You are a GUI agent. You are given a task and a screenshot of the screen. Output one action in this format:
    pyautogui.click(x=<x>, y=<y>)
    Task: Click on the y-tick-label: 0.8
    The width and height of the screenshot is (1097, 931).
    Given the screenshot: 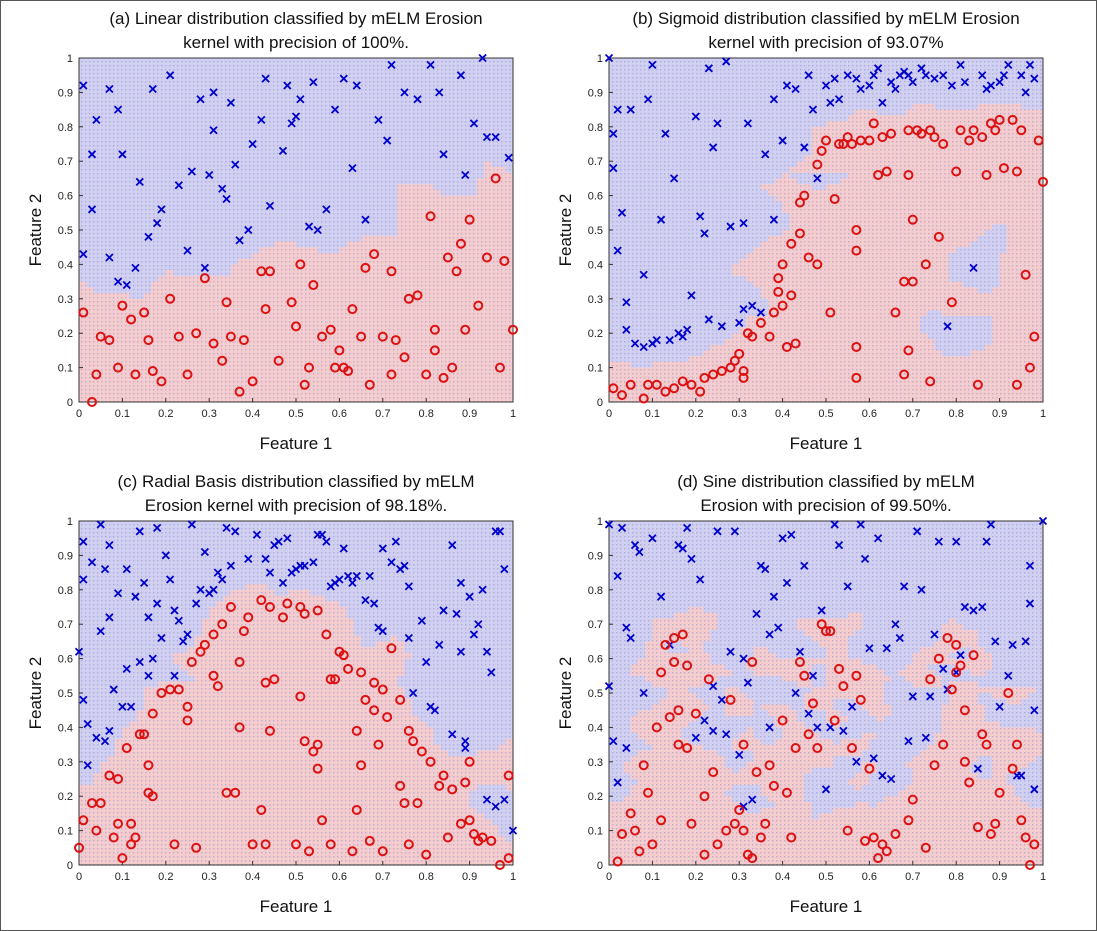 What is the action you would take?
    pyautogui.click(x=65, y=591)
    